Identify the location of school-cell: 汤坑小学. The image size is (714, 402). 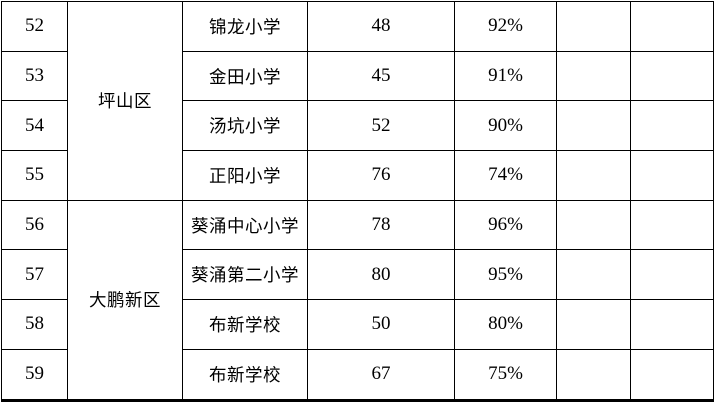
(245, 126).